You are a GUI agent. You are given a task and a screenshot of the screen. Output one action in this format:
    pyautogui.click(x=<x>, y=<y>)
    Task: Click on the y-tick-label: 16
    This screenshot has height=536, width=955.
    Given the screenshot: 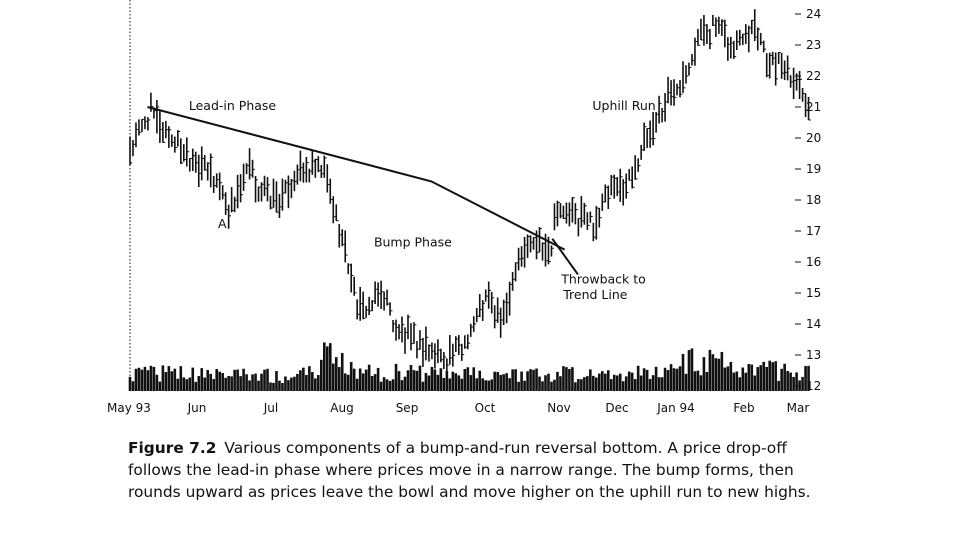 What is the action you would take?
    pyautogui.click(x=813, y=262)
    